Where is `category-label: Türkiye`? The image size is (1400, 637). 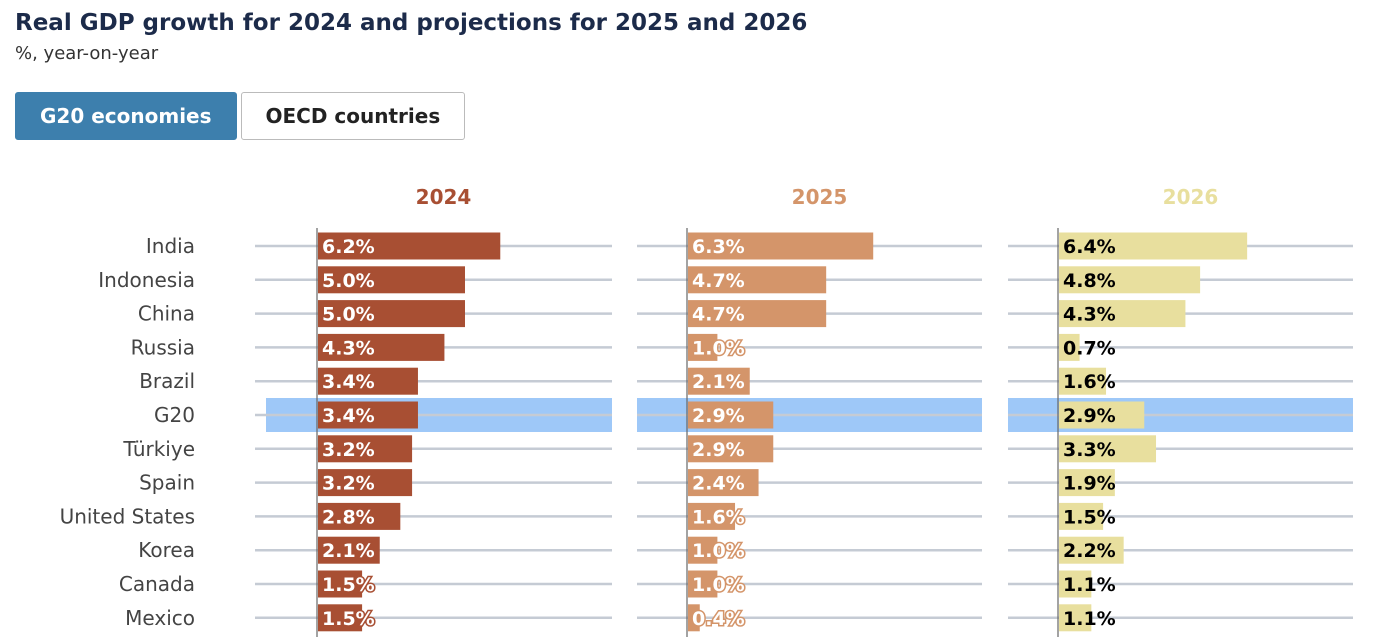
category-label: Türkiye is located at coordinates (158, 449).